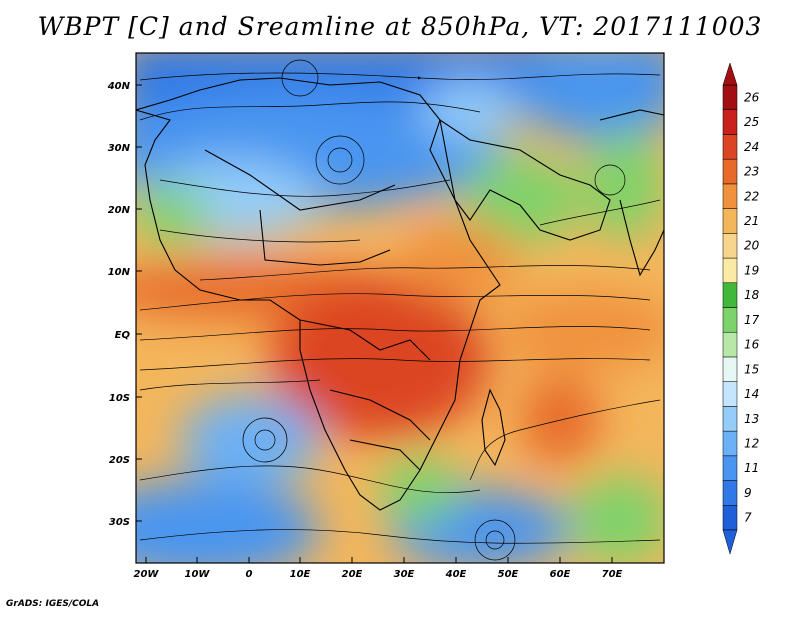  I want to click on colorbar-label: 24, so click(751, 147).